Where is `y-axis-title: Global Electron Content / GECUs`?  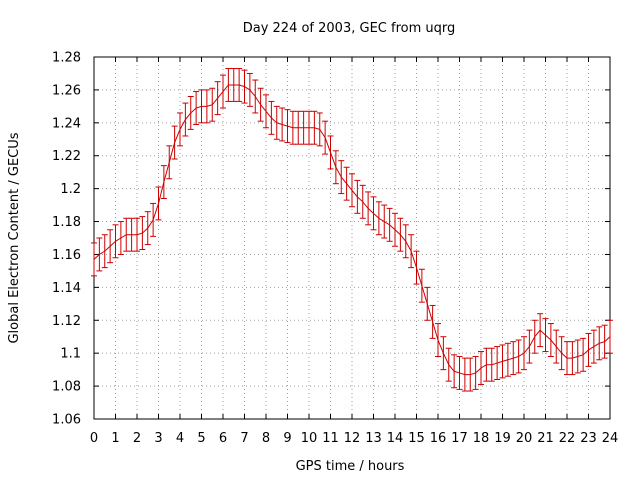 y-axis-title: Global Electron Content / GECUs is located at coordinates (14, 237).